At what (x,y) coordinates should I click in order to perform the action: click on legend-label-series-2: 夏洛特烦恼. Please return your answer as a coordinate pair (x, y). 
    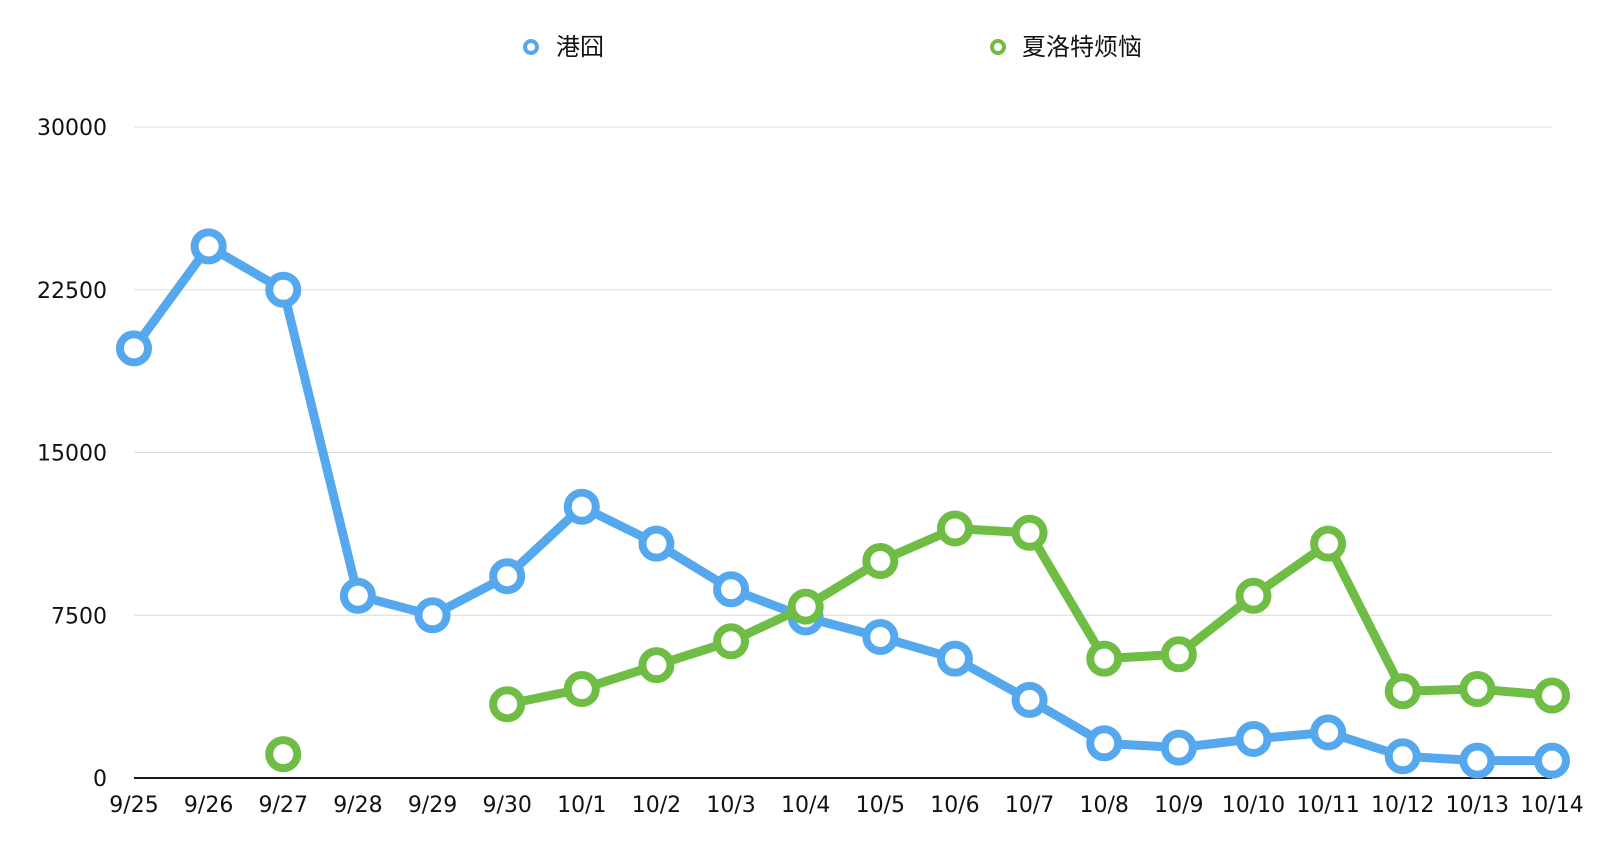
    Looking at the image, I should click on (1082, 47).